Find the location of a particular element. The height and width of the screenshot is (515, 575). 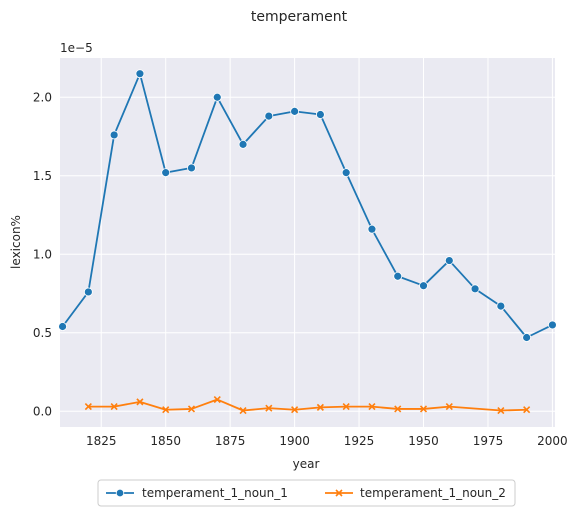

x-tick-label: 1925 is located at coordinates (359, 441).